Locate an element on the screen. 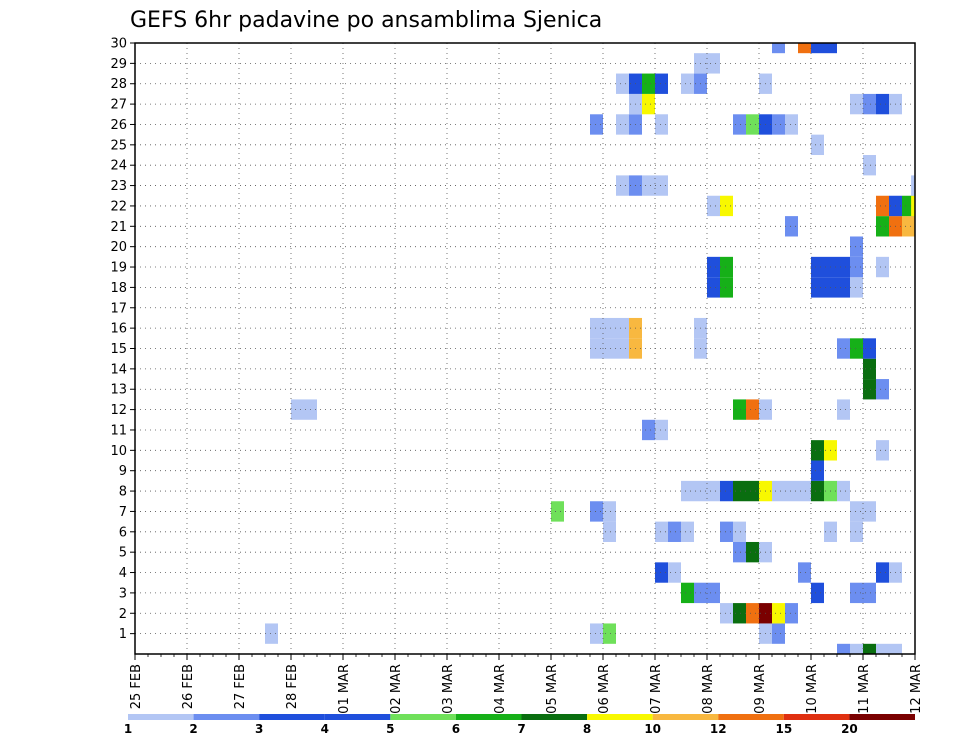 The height and width of the screenshot is (742, 960). y-tick-label: 6 is located at coordinates (123, 532).